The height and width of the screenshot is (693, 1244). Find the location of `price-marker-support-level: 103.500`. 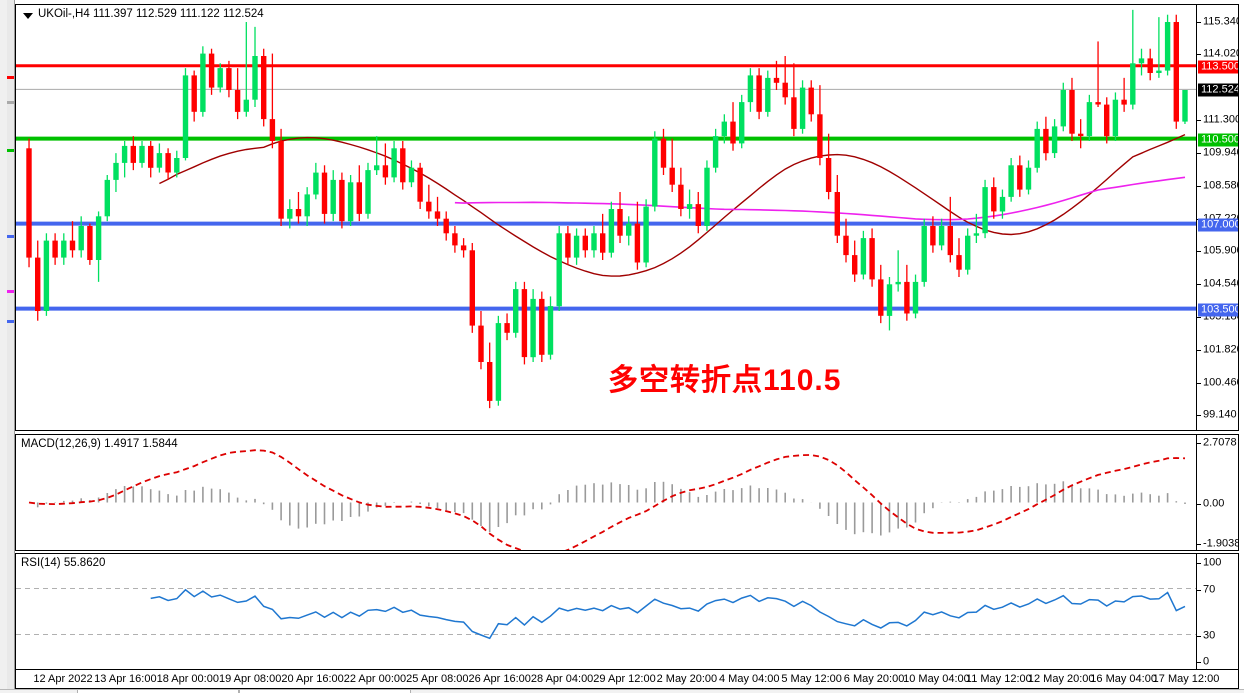

price-marker-support-level: 103.500 is located at coordinates (1218, 310).